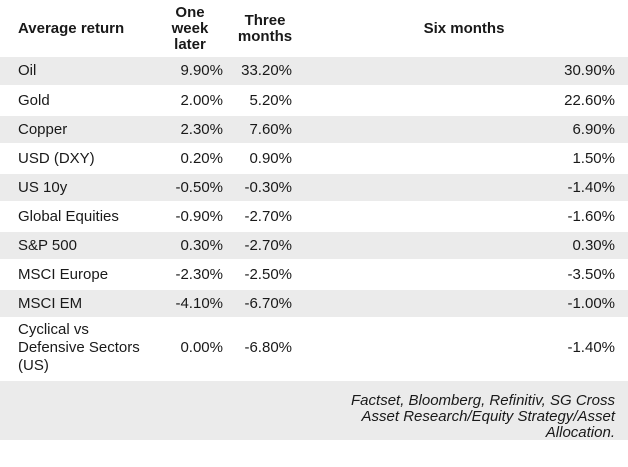 The width and height of the screenshot is (628, 467). What do you see at coordinates (270, 100) in the screenshot?
I see `three-months-value: 5.20%` at bounding box center [270, 100].